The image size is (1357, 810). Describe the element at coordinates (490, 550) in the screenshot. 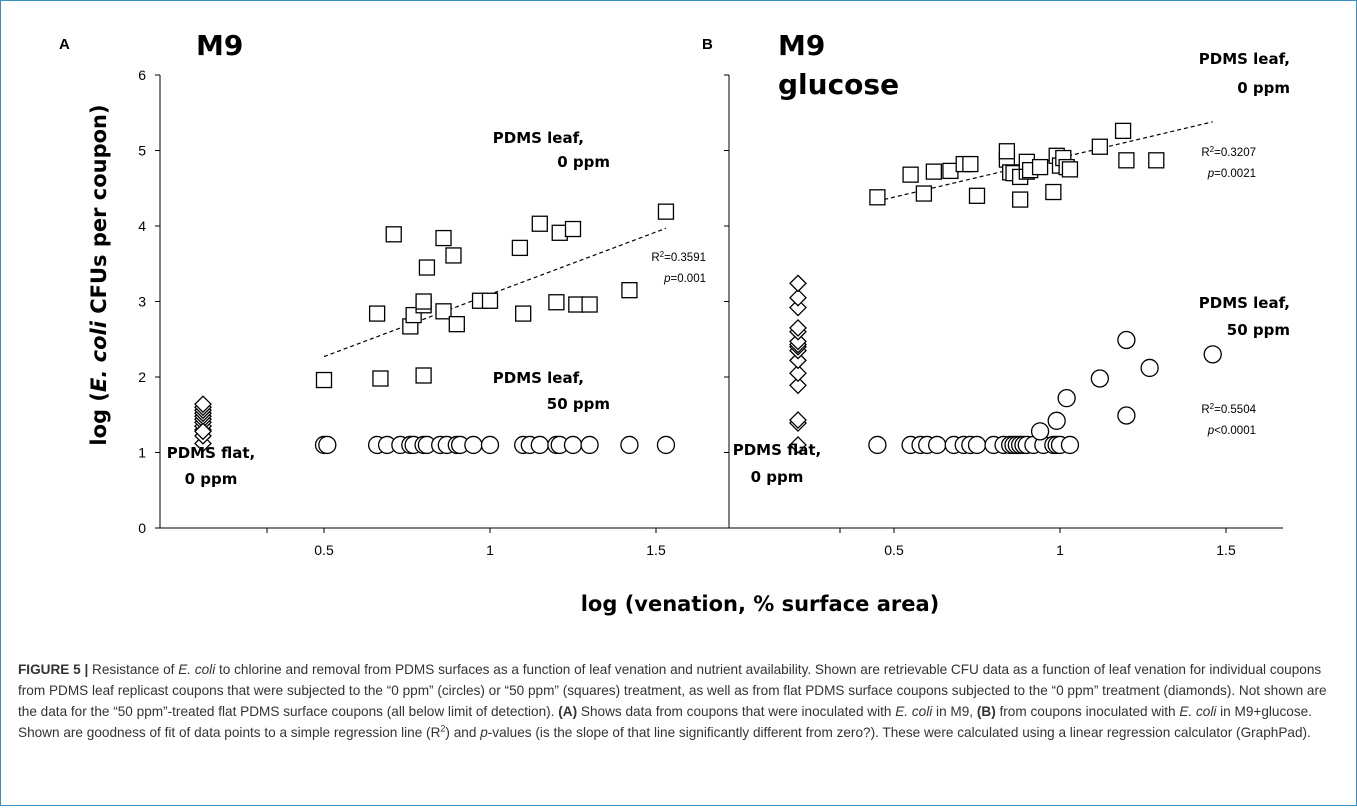

I see `x-tick-label: 1` at that location.